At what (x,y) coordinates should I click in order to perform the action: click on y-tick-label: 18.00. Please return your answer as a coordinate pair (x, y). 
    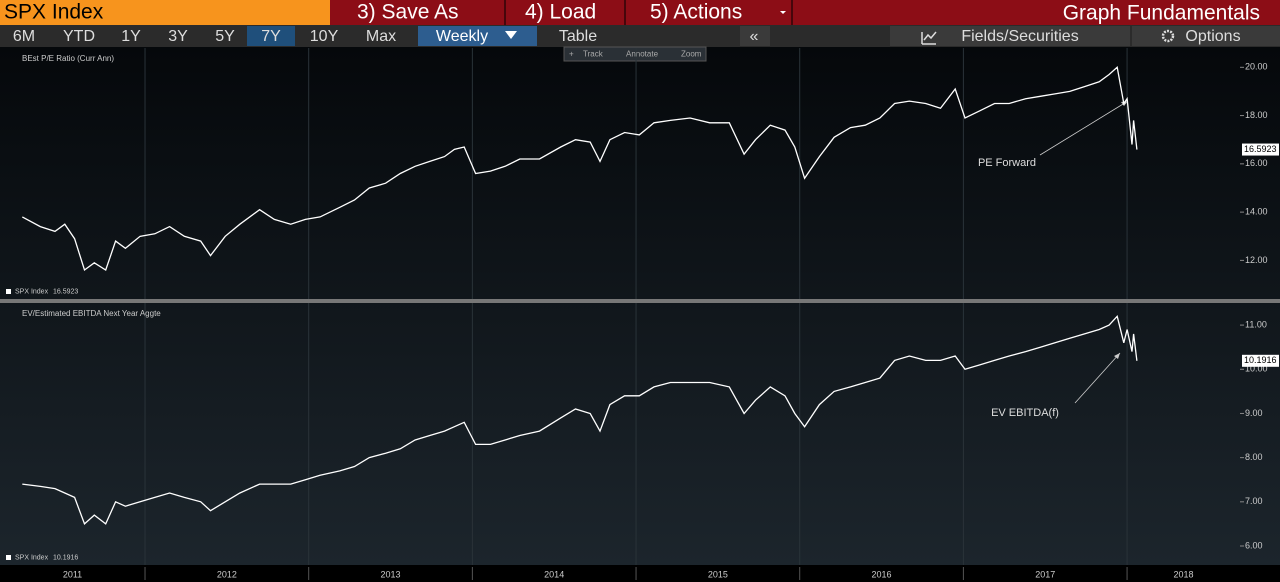
    Looking at the image, I should click on (1256, 115).